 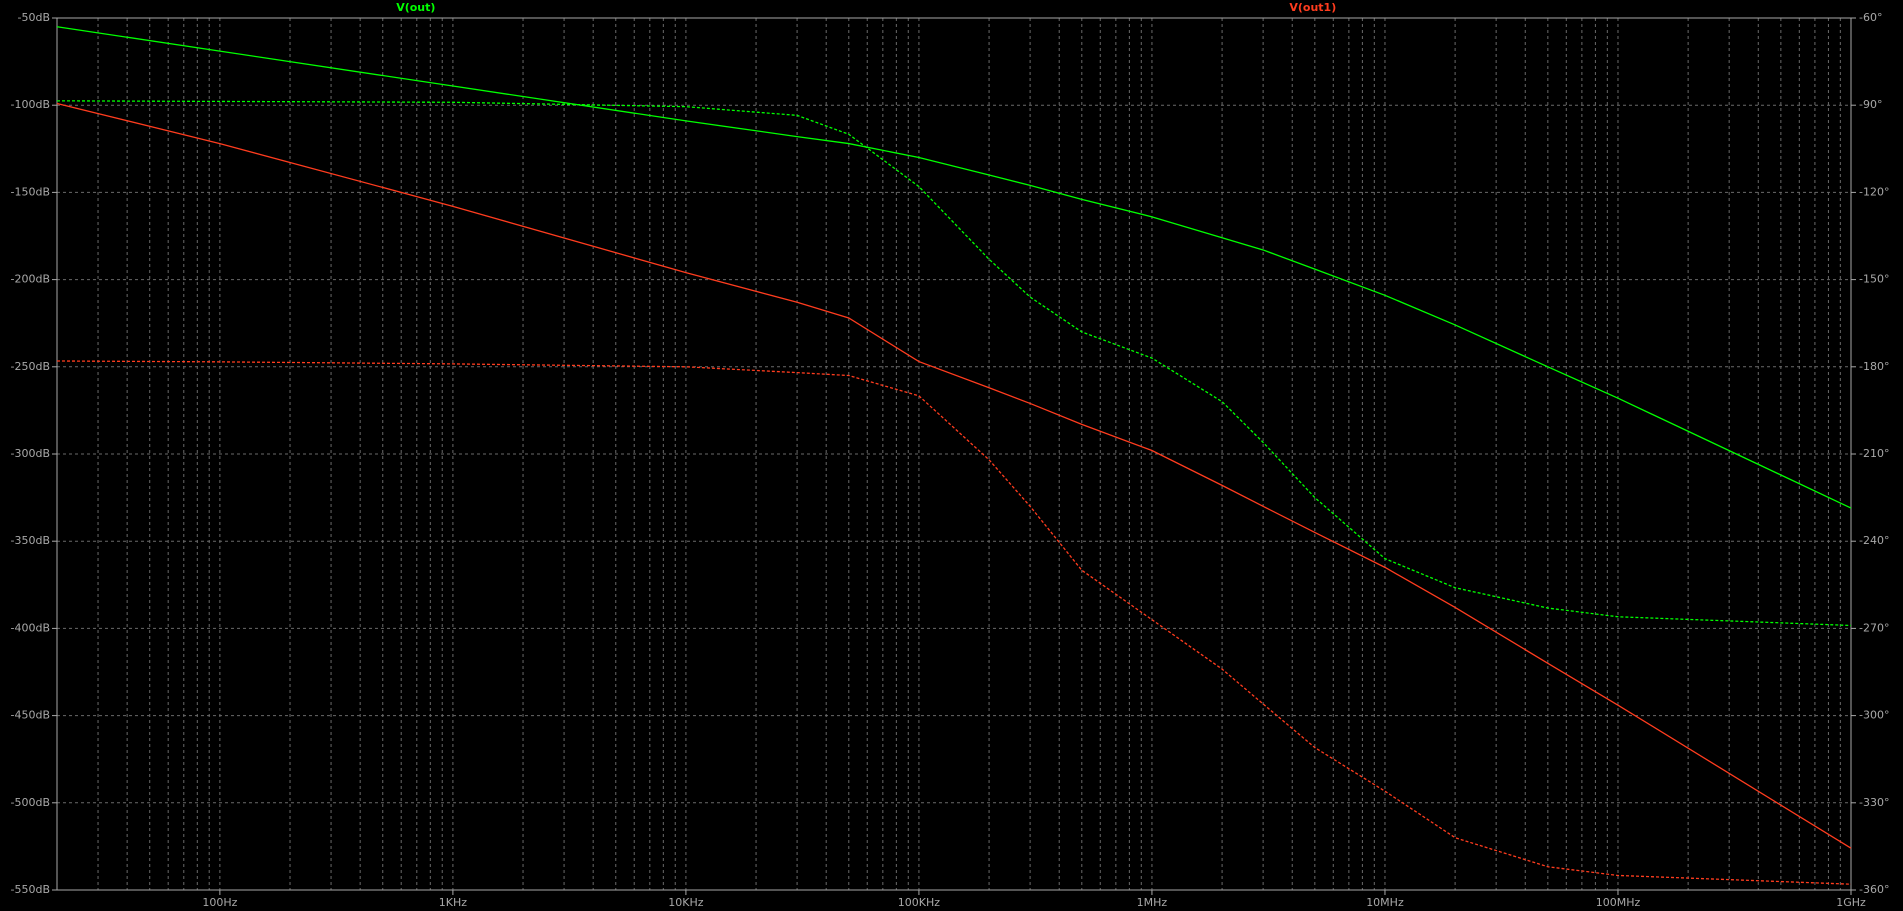 What do you see at coordinates (1870, 17) in the screenshot?
I see `y2-tick-label: -60°` at bounding box center [1870, 17].